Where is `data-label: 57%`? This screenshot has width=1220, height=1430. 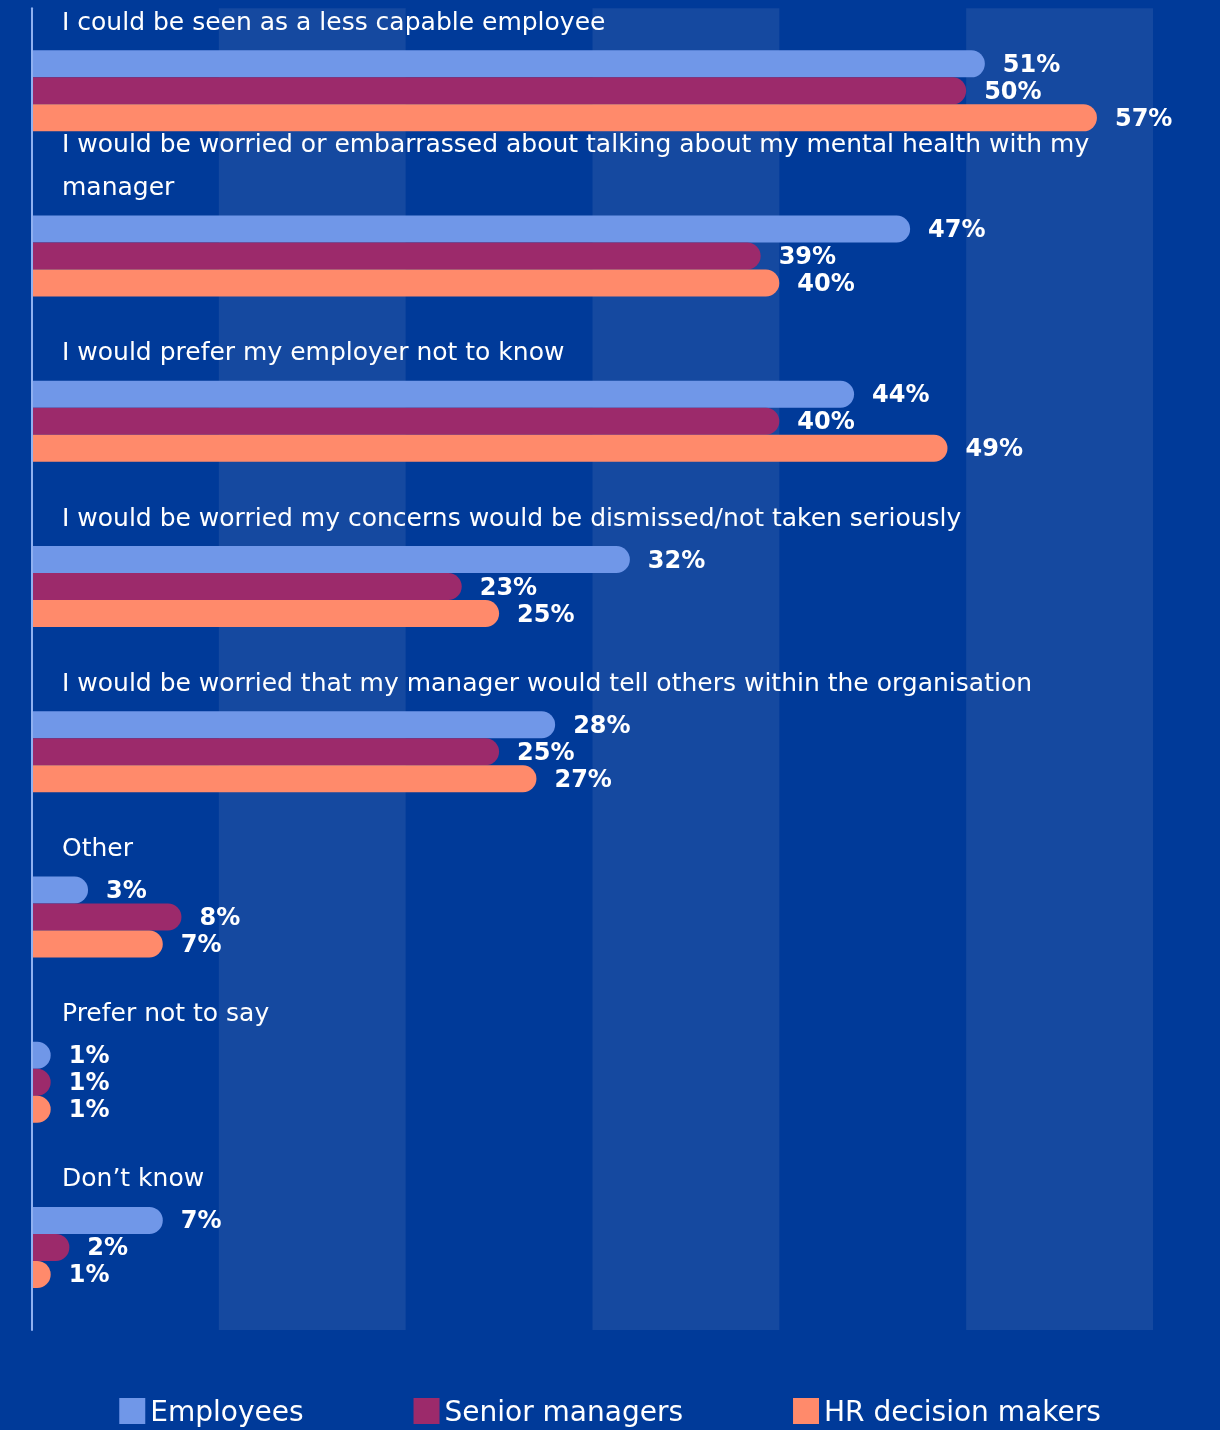
data-label: 57% is located at coordinates (1143, 117).